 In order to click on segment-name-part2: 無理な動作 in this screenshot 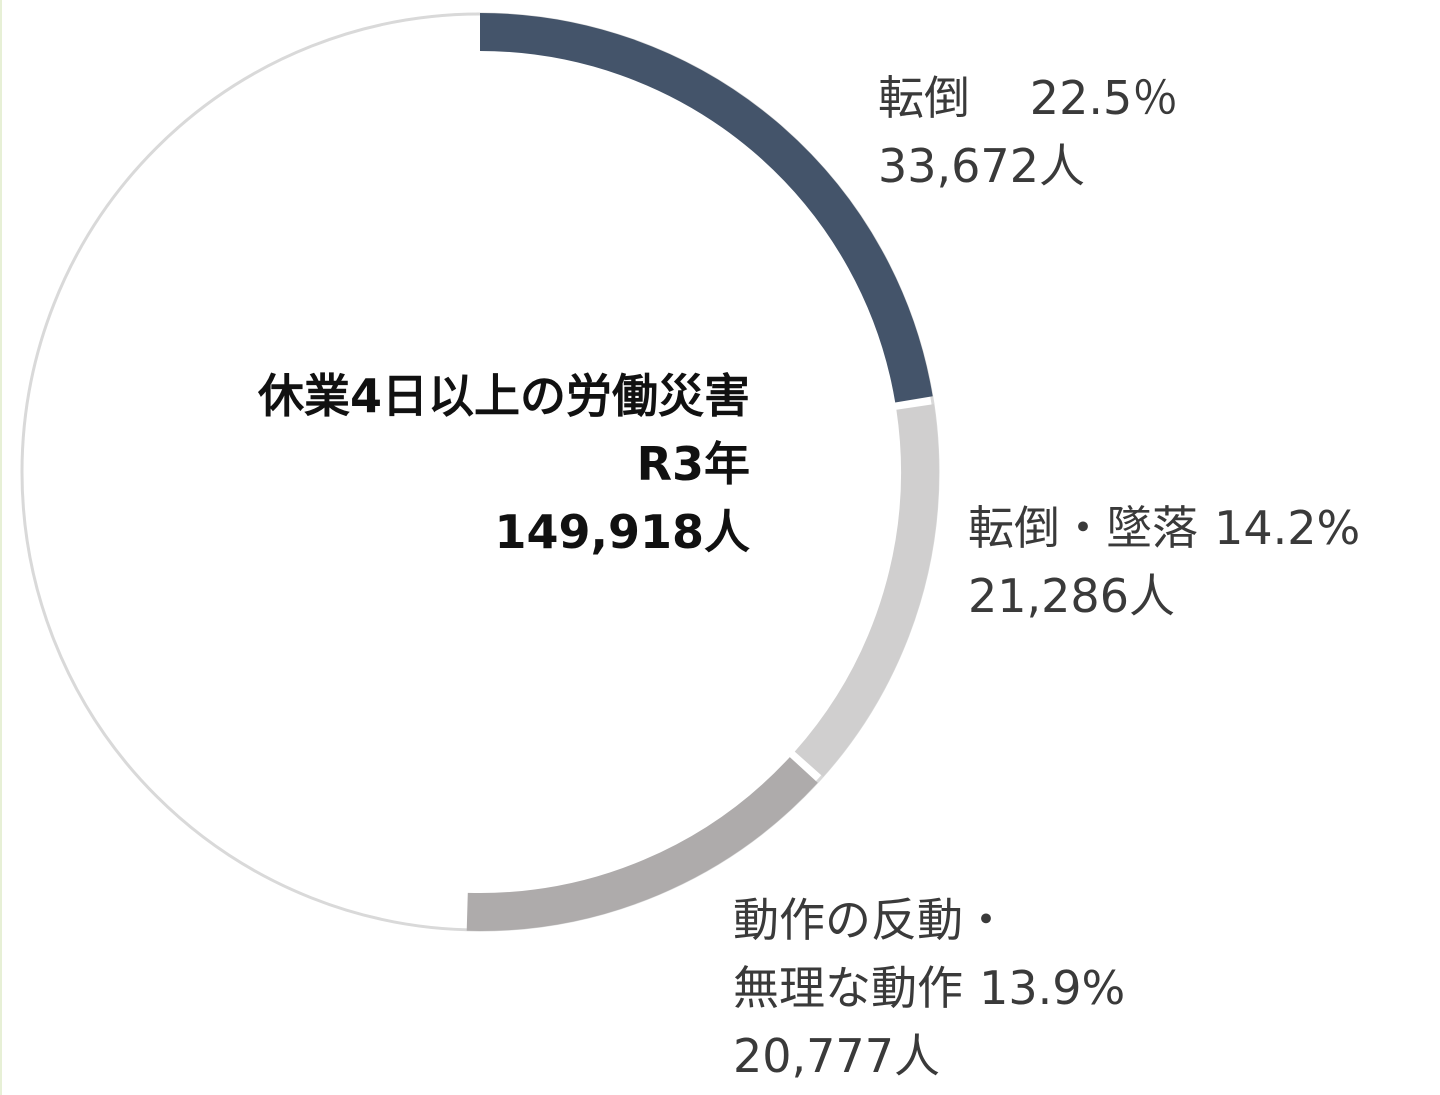, I will do `click(848, 988)`.